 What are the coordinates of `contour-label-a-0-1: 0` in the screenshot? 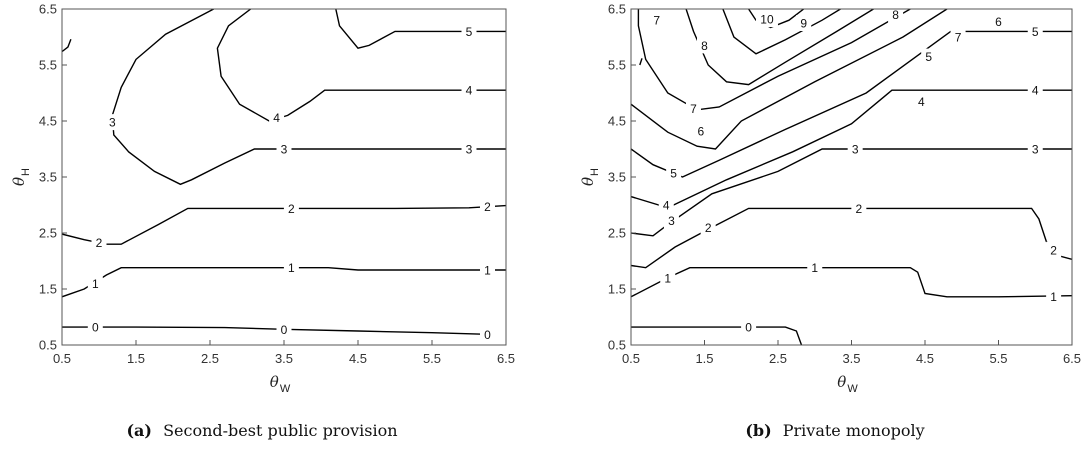 It's located at (284, 330).